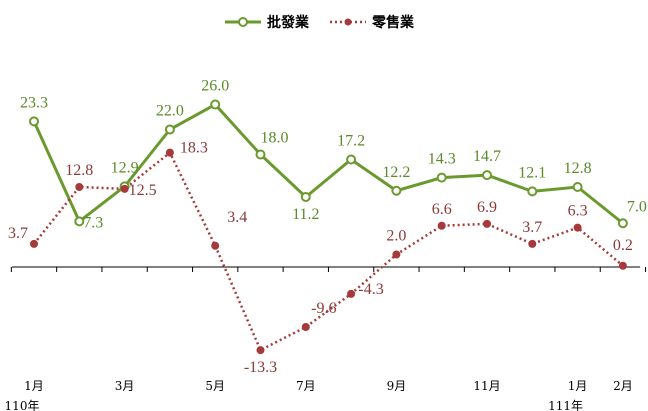 The width and height of the screenshot is (648, 411). Describe the element at coordinates (170, 111) in the screenshot. I see `data-label: 22.0` at that location.